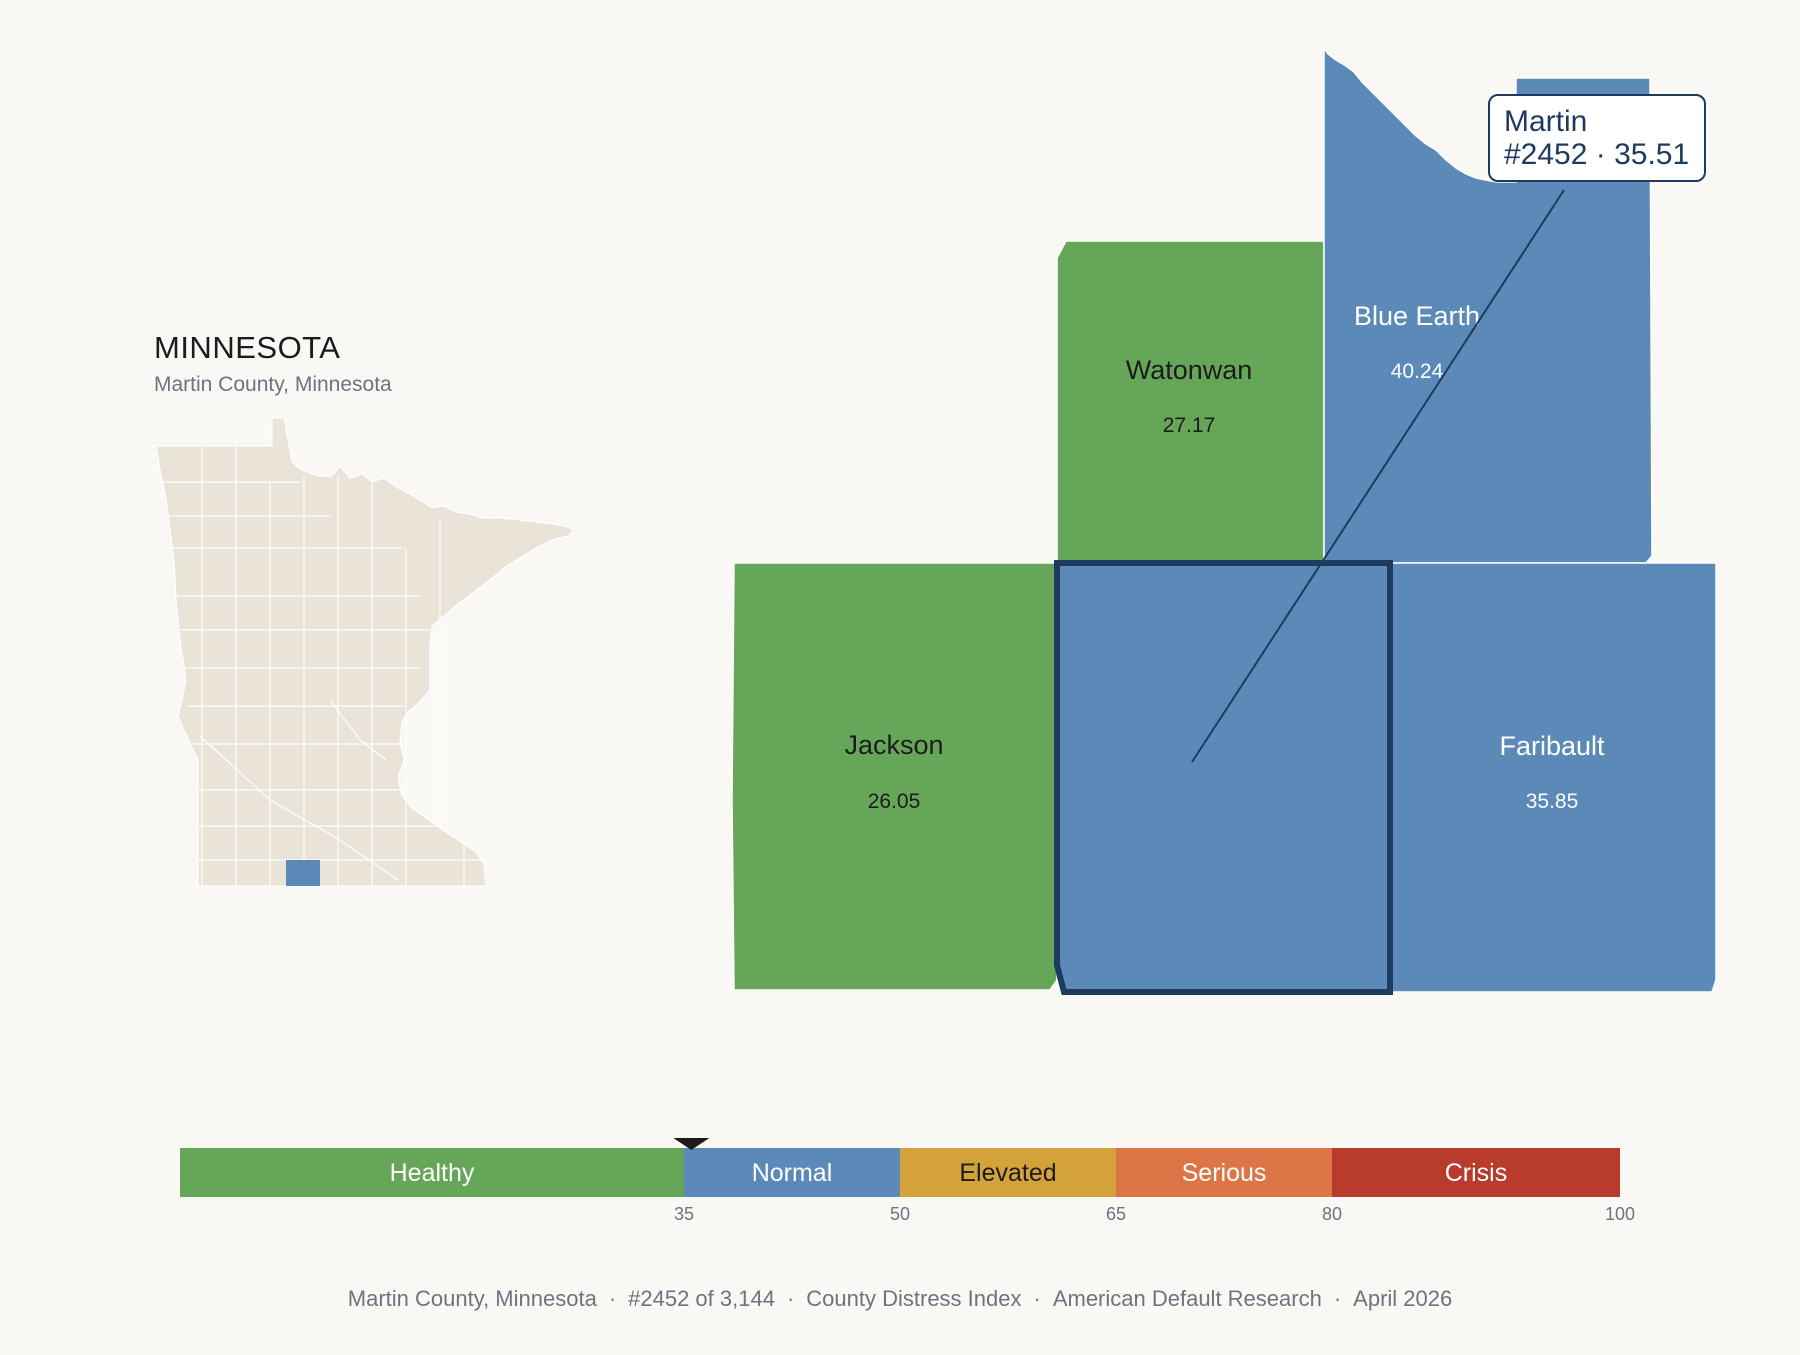 Image resolution: width=1800 pixels, height=1355 pixels. I want to click on county-faribault, so click(1553, 777).